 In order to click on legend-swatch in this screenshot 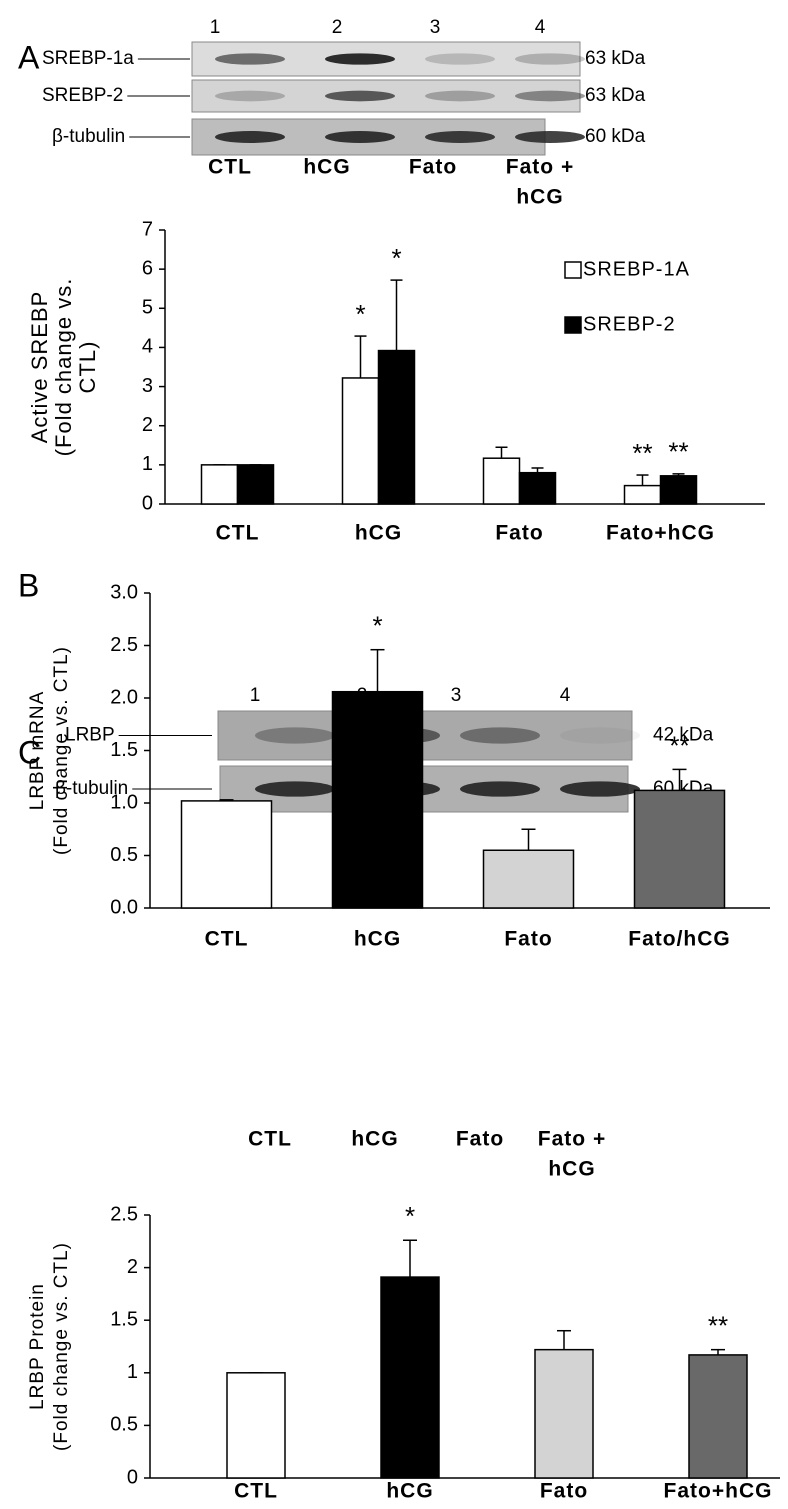, I will do `click(573, 325)`.